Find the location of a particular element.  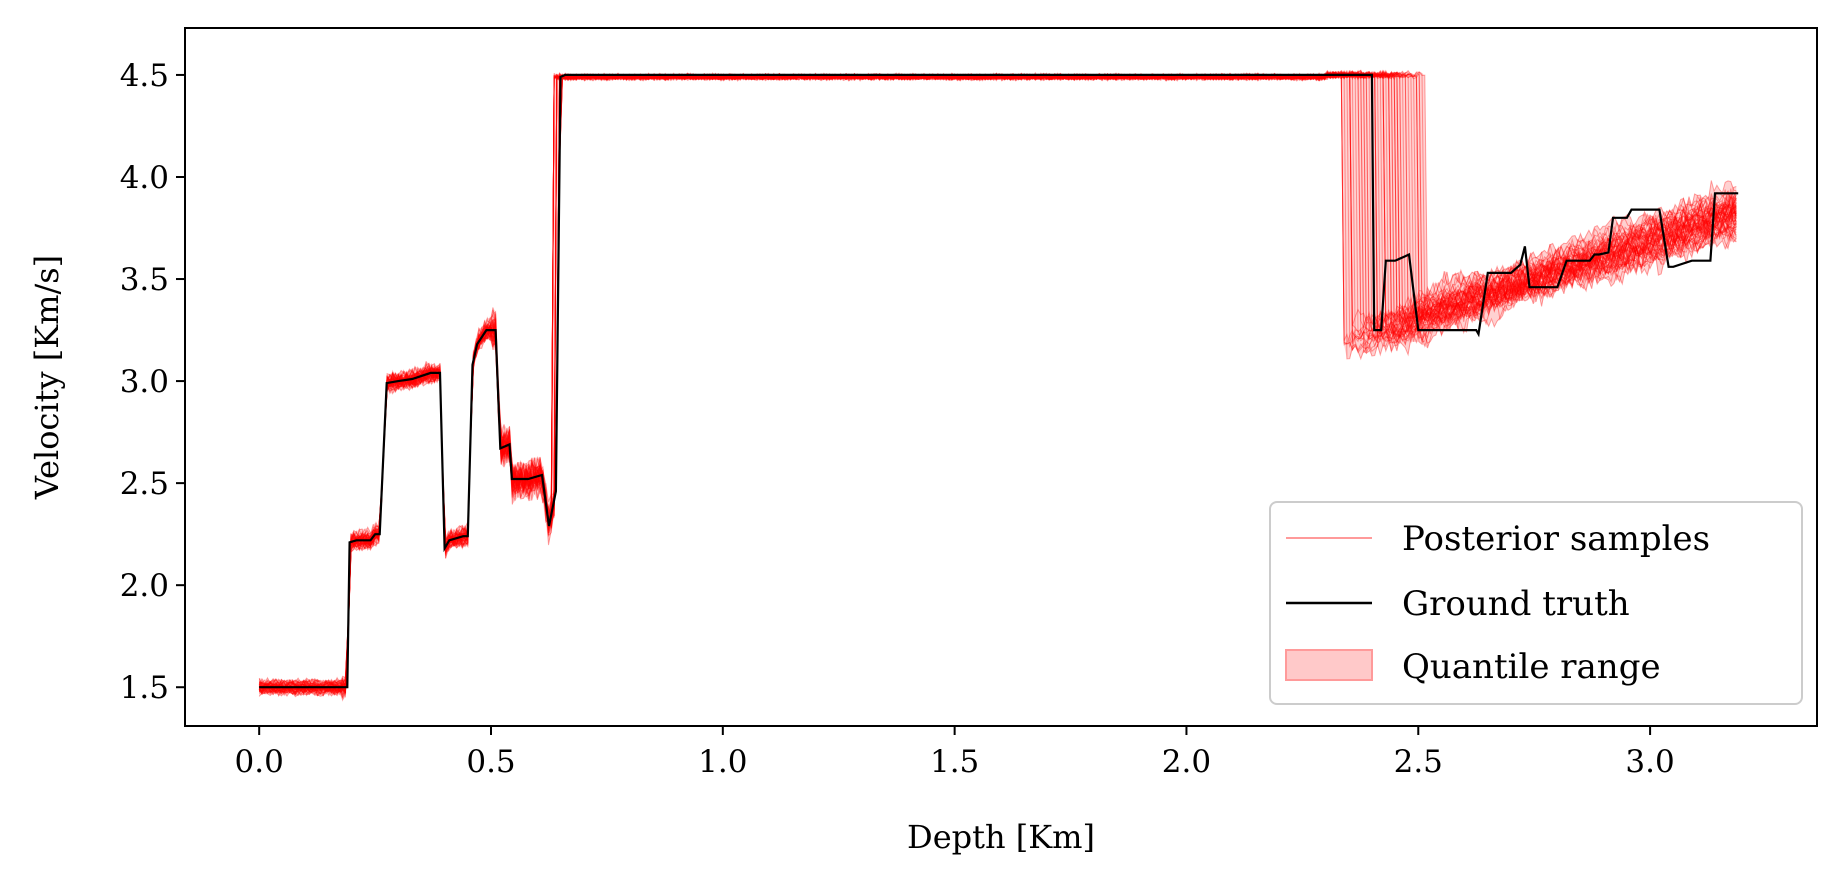

x-tick-label: 2.0 is located at coordinates (1186, 762).